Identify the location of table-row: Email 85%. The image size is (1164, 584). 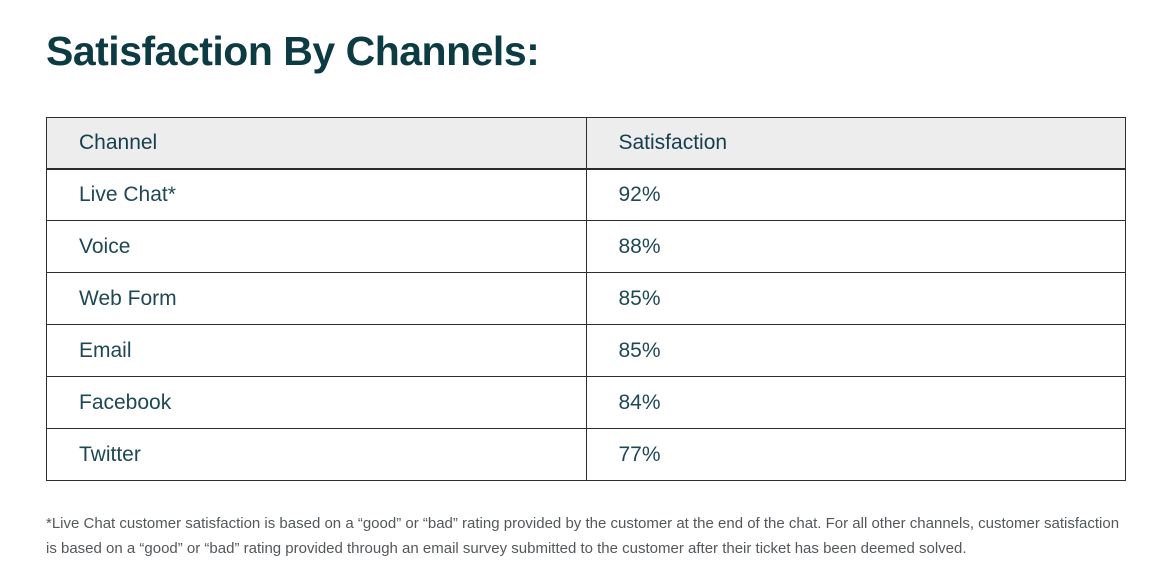
(586, 350).